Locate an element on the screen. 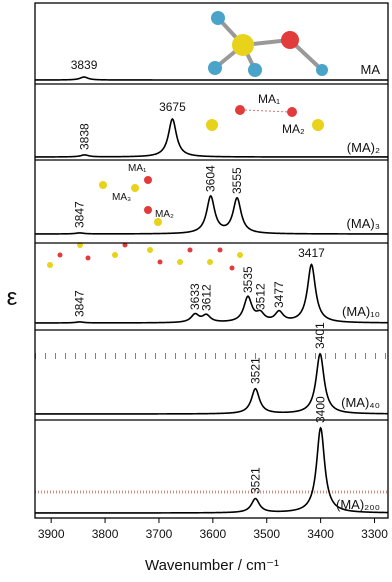 This screenshot has height=582, width=392. peak-label: 3555 is located at coordinates (237, 180).